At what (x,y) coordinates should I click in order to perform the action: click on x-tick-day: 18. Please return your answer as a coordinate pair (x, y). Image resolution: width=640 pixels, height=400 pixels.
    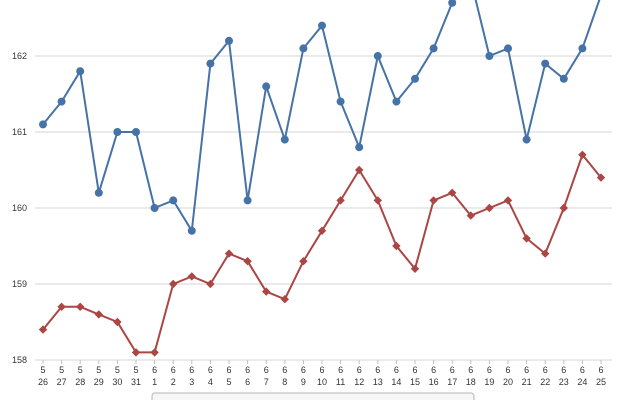
    Looking at the image, I should click on (471, 382).